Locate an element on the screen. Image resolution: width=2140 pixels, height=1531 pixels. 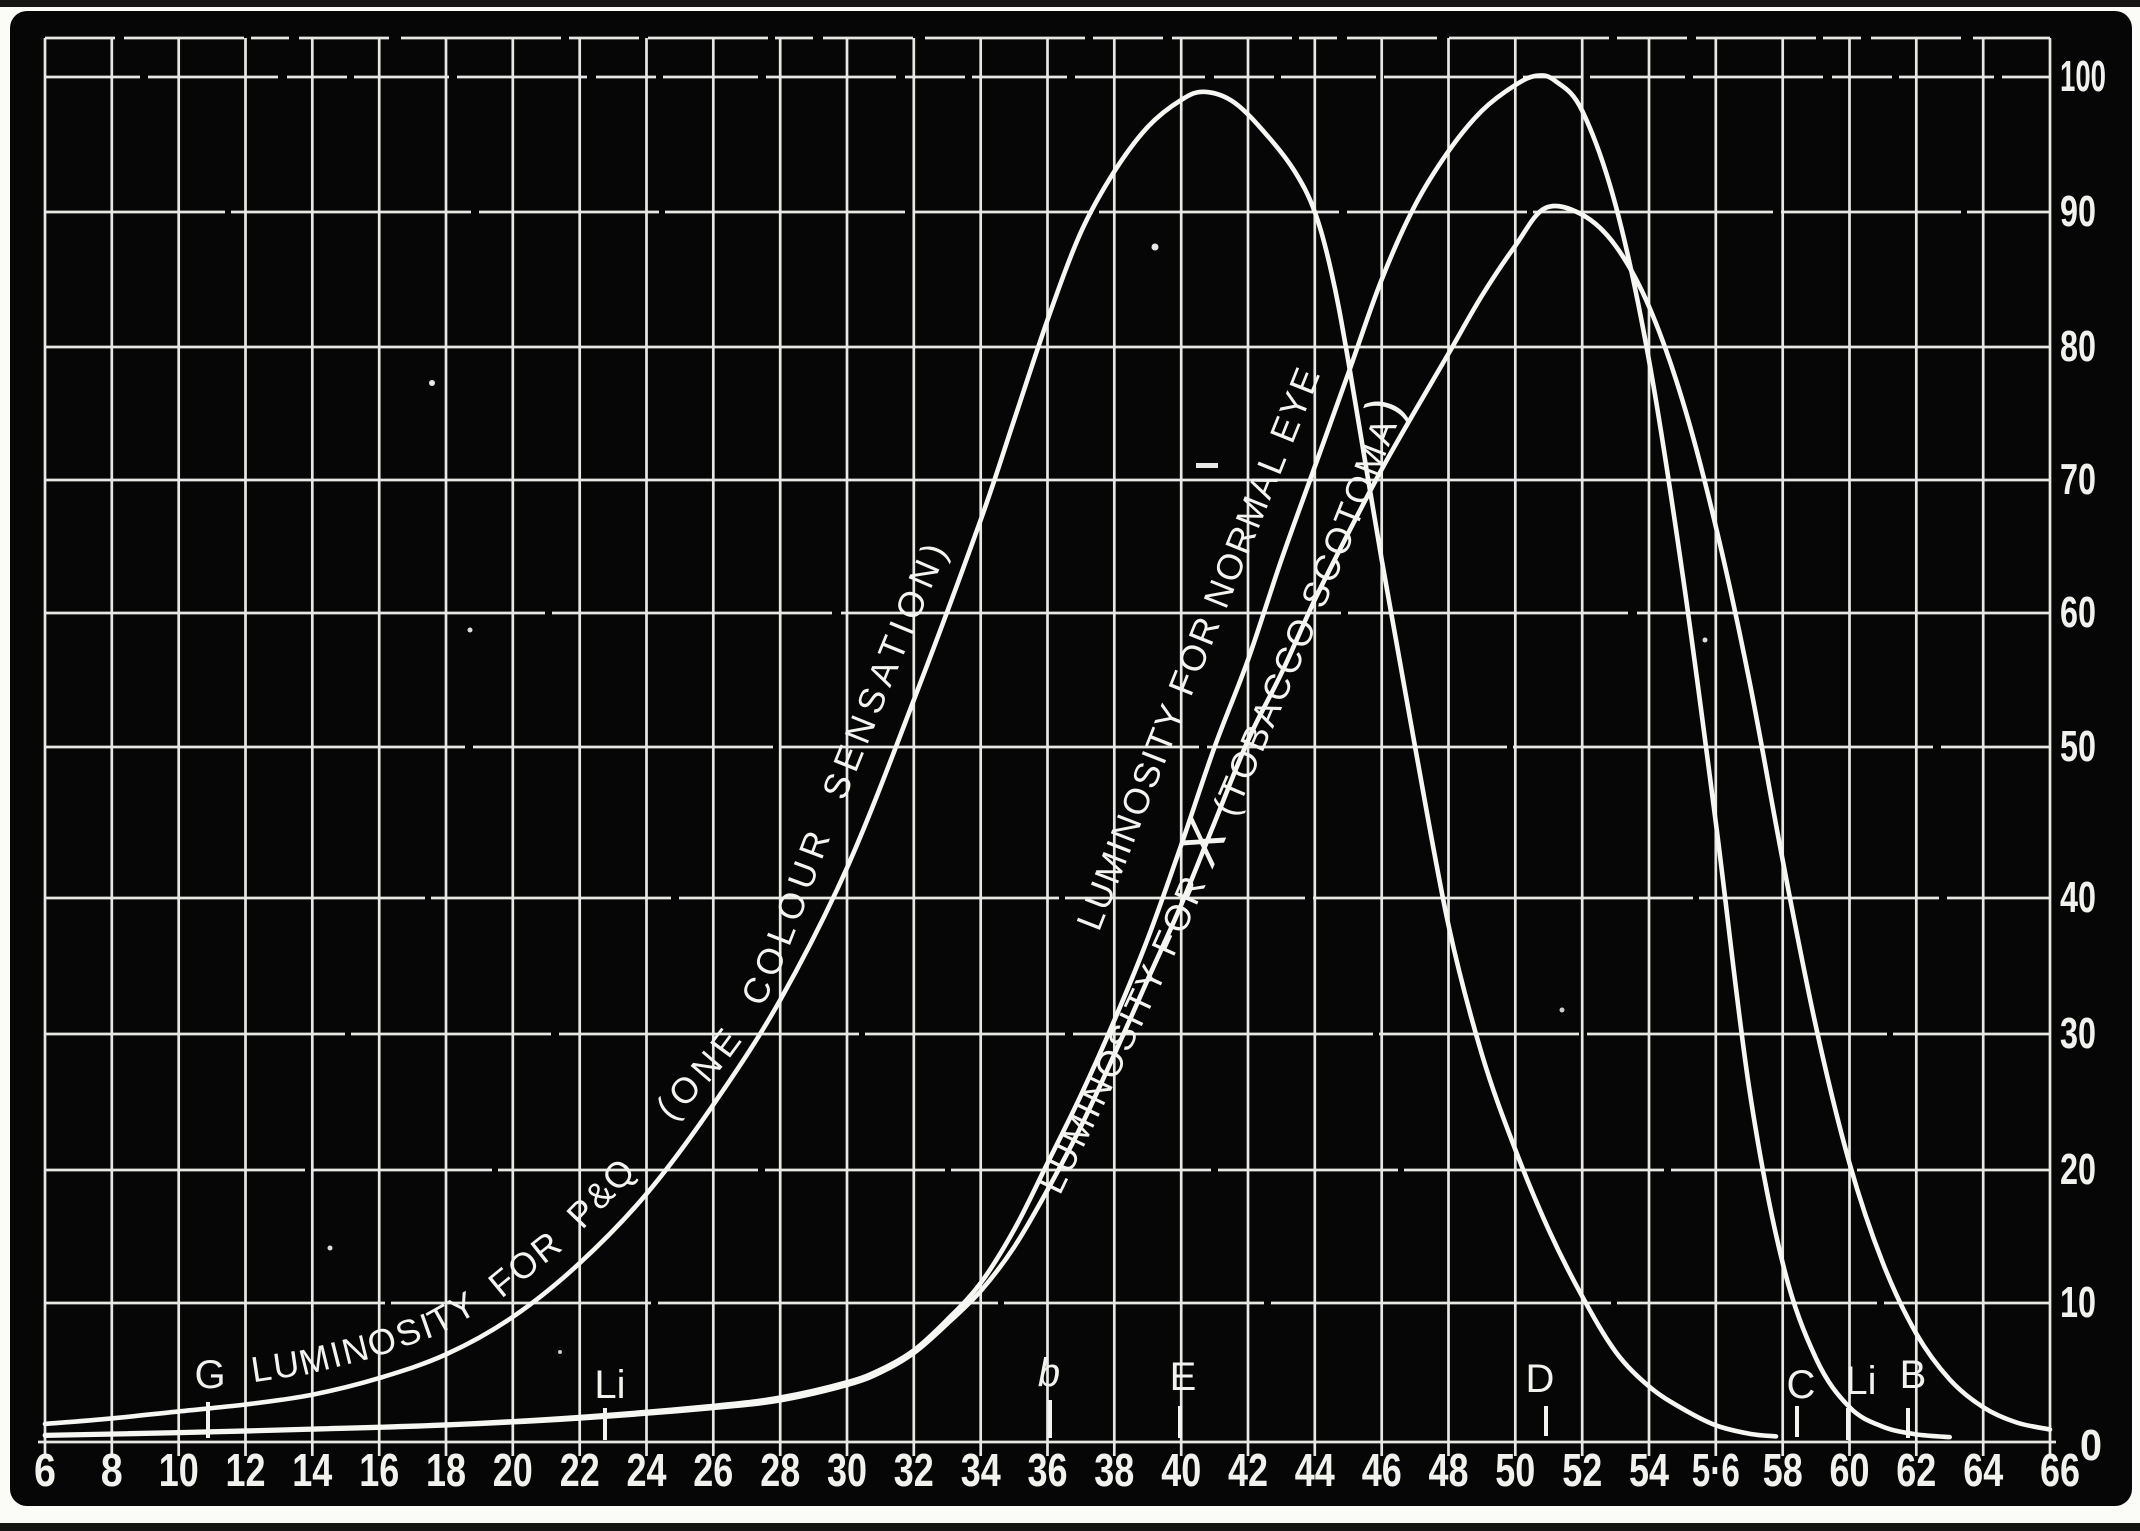
svg-text: 100 is located at coordinates (2083, 76).